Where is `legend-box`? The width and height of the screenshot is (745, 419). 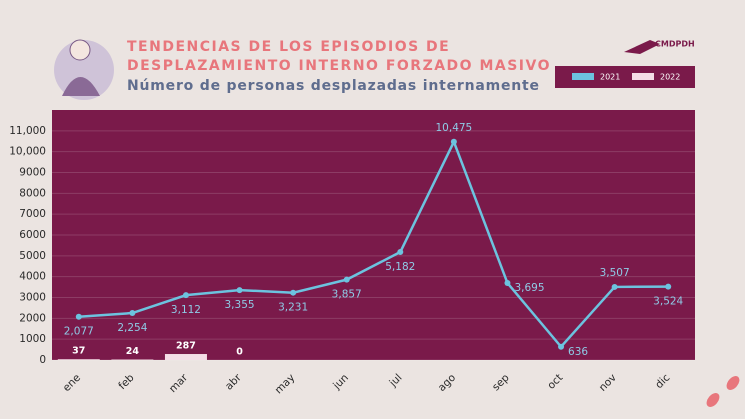 legend-box is located at coordinates (625, 77).